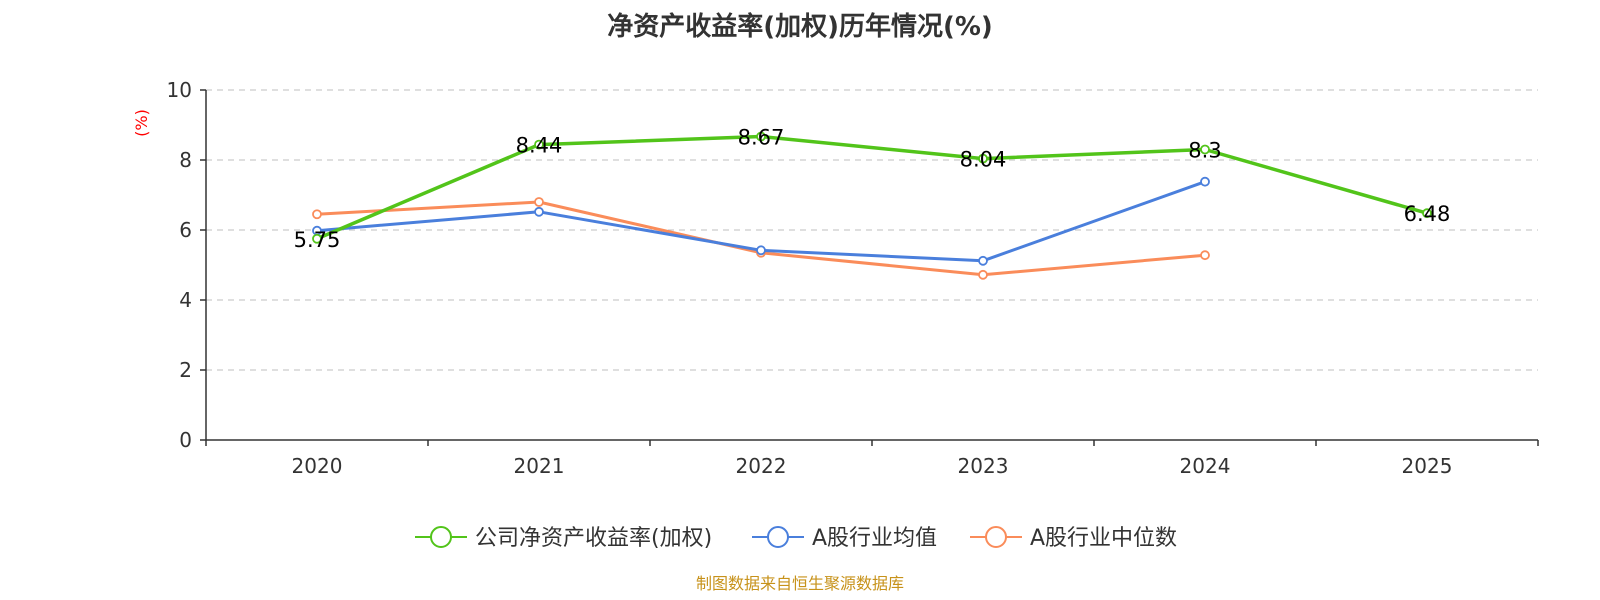 This screenshot has width=1600, height=600. I want to click on source-note: 制图数据来自恒生聚源数据库, so click(799, 583).